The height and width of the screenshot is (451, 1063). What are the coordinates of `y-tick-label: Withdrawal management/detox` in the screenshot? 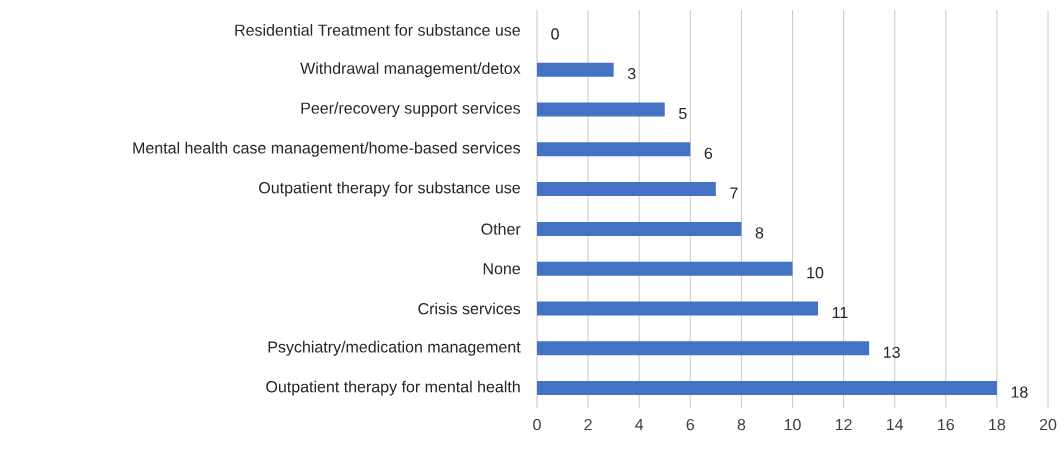 It's located at (410, 70).